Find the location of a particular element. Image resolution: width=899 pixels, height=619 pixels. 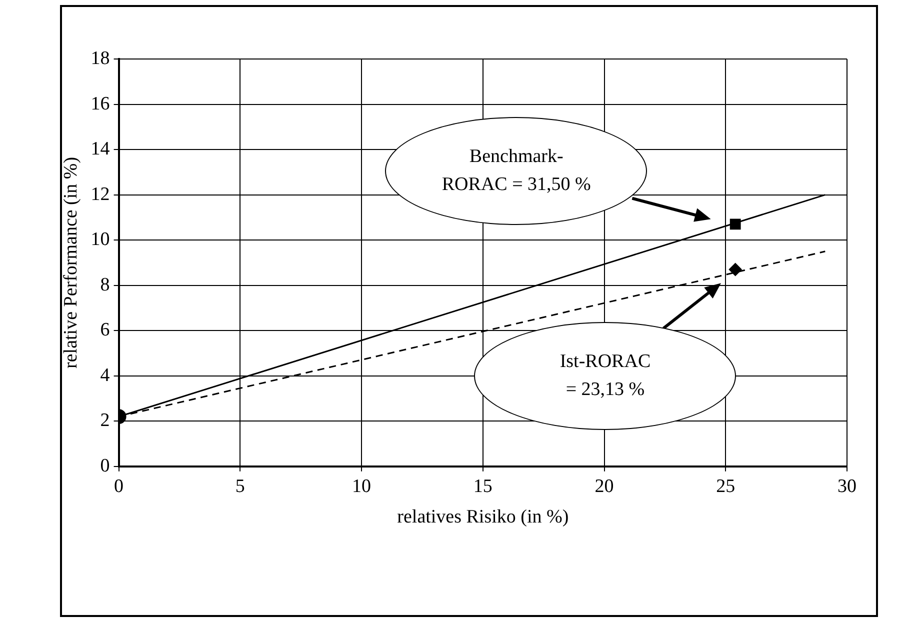

x-tick-label: 30 is located at coordinates (847, 486).